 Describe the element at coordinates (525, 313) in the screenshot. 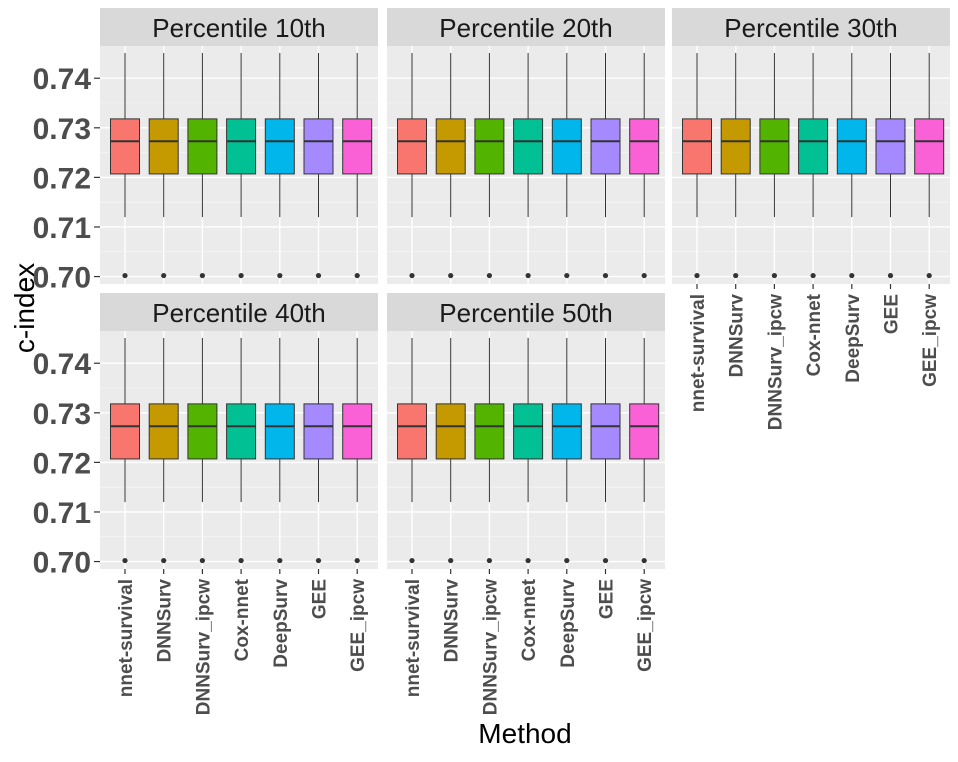

I see `facet-strip-label: Percentile 50th` at that location.